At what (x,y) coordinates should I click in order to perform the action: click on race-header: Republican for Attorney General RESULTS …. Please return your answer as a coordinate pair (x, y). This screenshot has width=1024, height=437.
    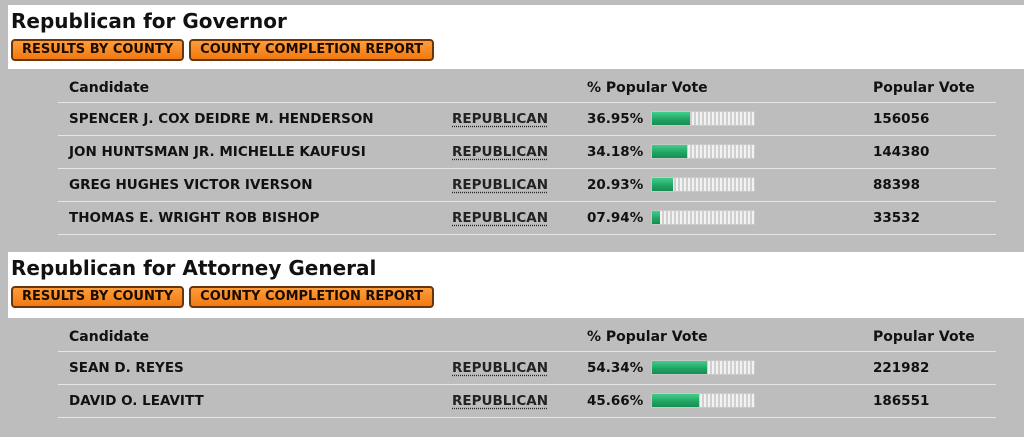
    Looking at the image, I should click on (516, 285).